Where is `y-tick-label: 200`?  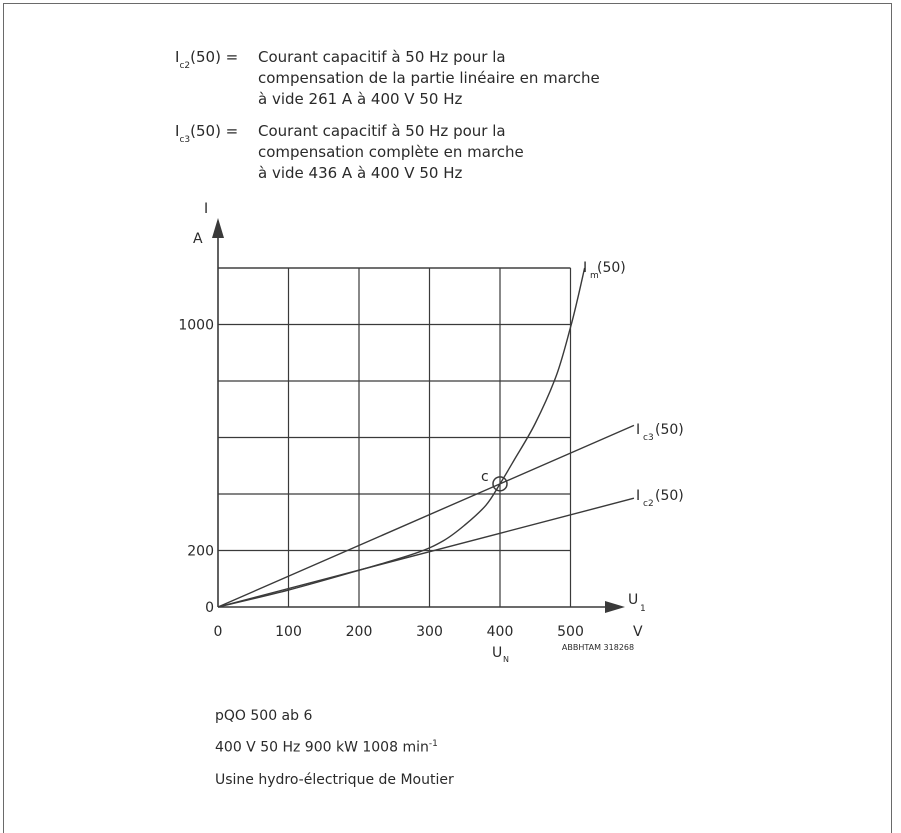
y-tick-label: 200 is located at coordinates (200, 552).